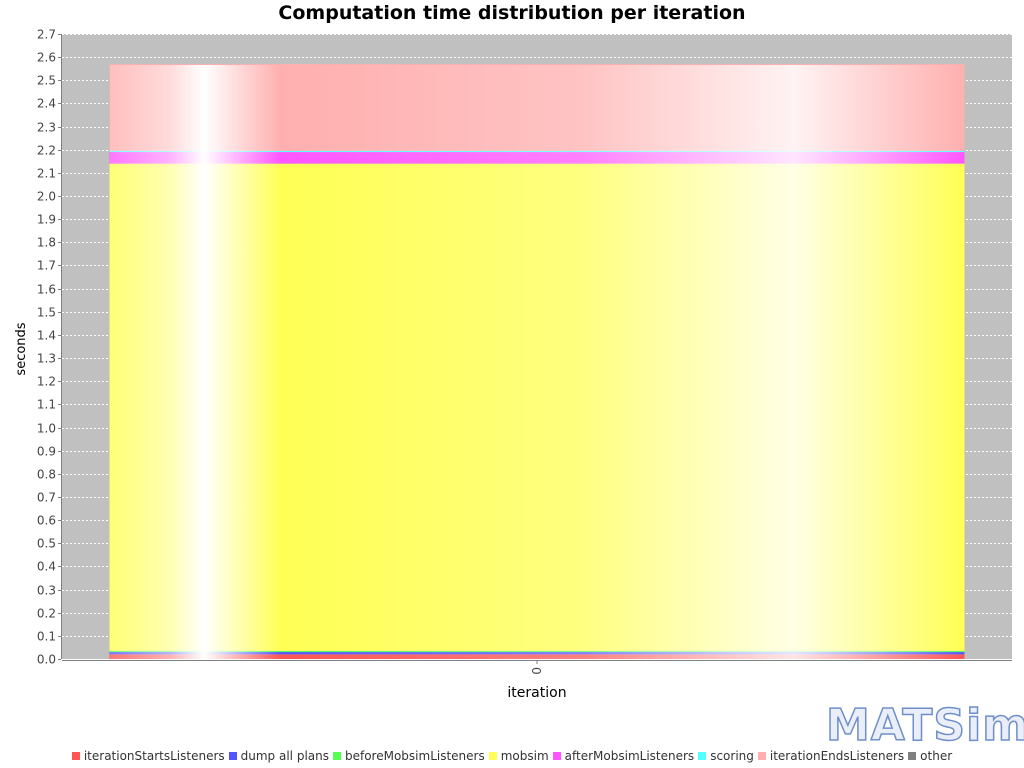  What do you see at coordinates (46, 591) in the screenshot?
I see `y-tick-label: 0.3` at bounding box center [46, 591].